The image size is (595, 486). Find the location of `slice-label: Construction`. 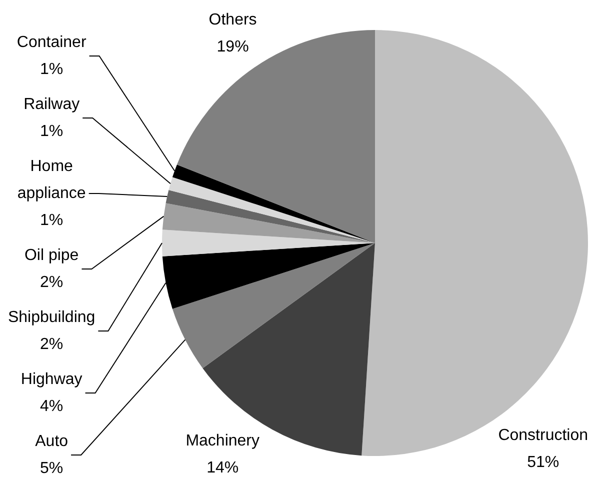

slice-label: Construction is located at coordinates (543, 435).